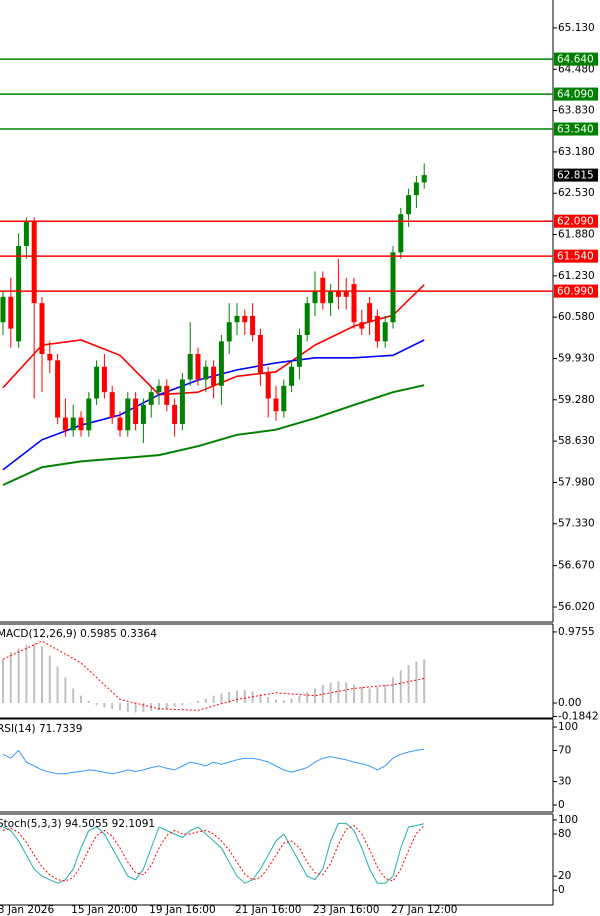  I want to click on y-tick-label: 57.980, so click(576, 482).